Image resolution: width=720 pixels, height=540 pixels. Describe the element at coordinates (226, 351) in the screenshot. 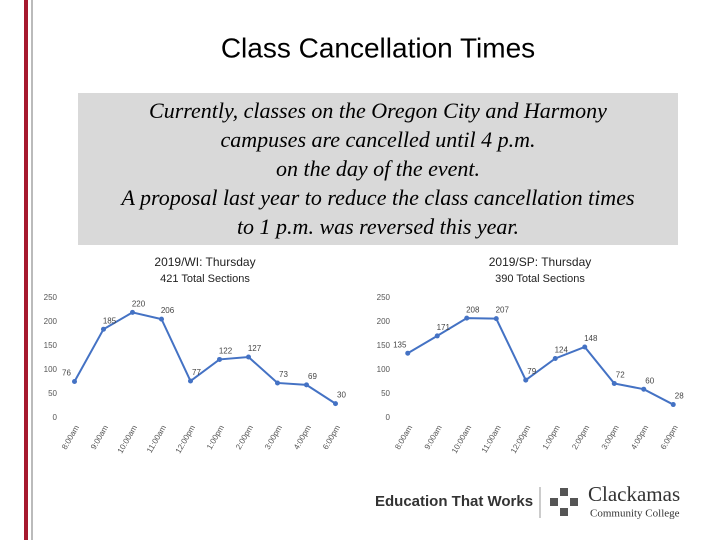

I see `data-label: 122` at that location.